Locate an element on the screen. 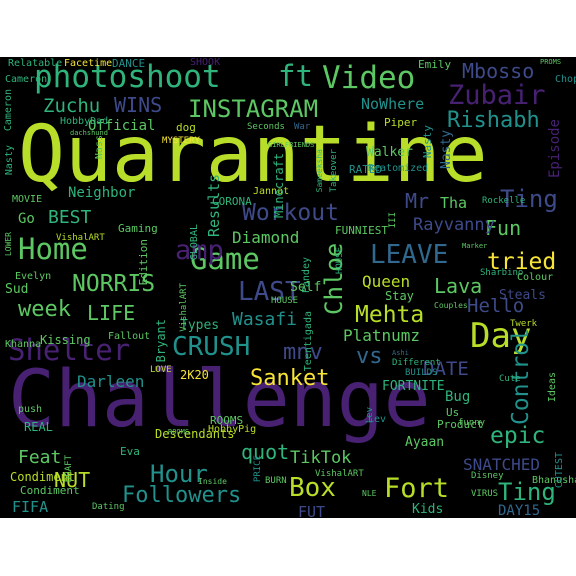 Image resolution: width=576 pixels, height=576 pixels. word-roblox: Cameron is located at coordinates (26, 79).